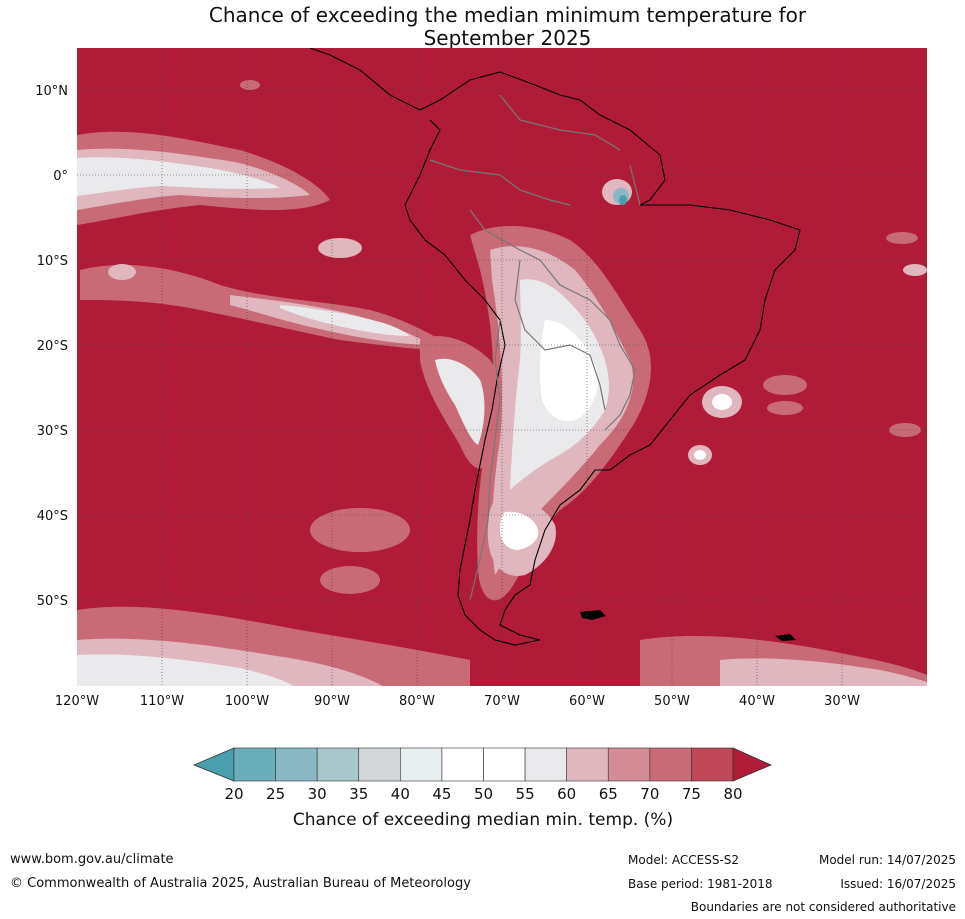  What do you see at coordinates (898, 884) in the screenshot?
I see `issued-text: Issued: 16/07/2025` at bounding box center [898, 884].